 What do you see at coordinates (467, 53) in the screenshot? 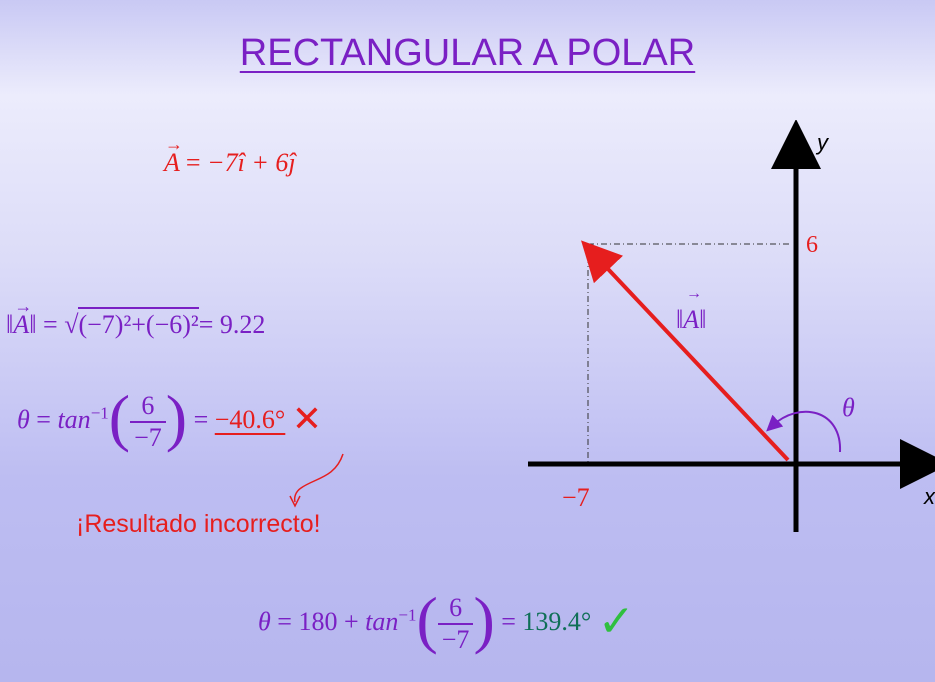
I see `page-title: RECTANGULAR A POLAR` at bounding box center [467, 53].